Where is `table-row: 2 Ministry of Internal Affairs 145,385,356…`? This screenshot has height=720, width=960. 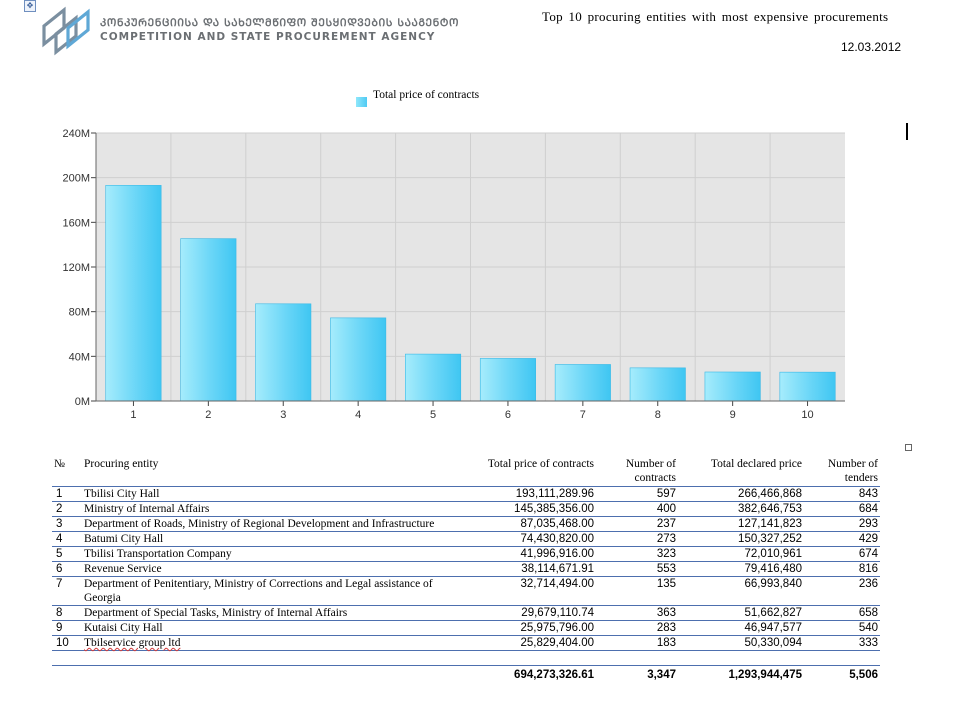
table-row: 2 Ministry of Internal Affairs 145,385,356… is located at coordinates (466, 509).